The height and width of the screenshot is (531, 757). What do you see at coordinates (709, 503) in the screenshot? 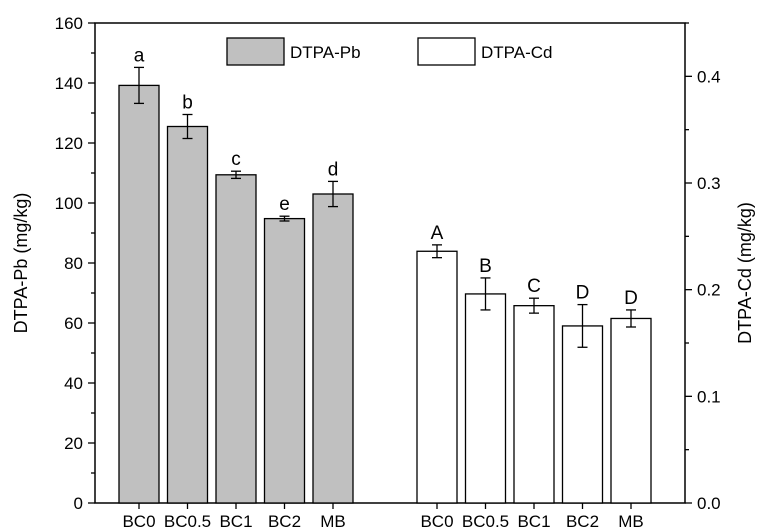
I see `right-axis-tick-label: 0.0` at bounding box center [709, 503].